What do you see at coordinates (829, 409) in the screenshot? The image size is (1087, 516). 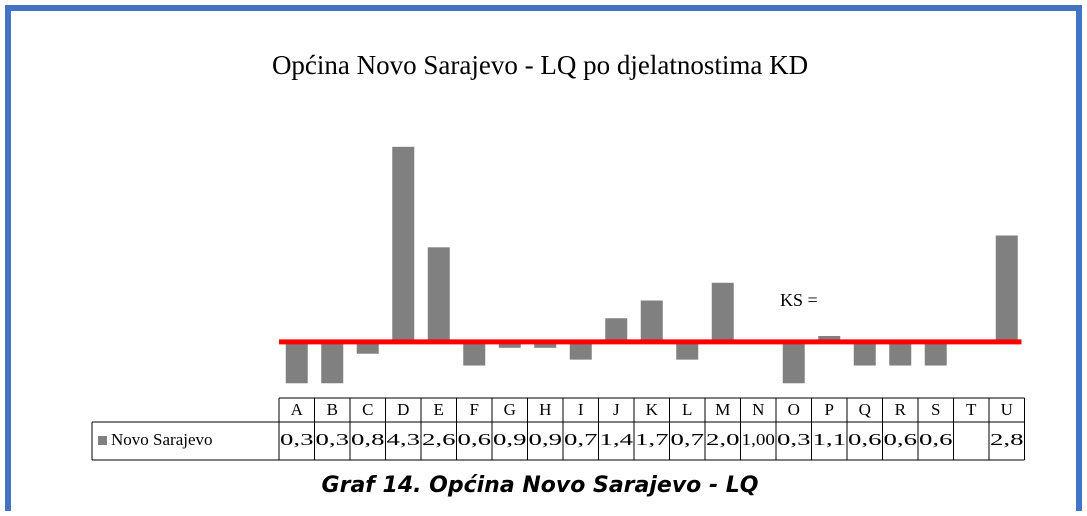 I see `category-label: P` at bounding box center [829, 409].